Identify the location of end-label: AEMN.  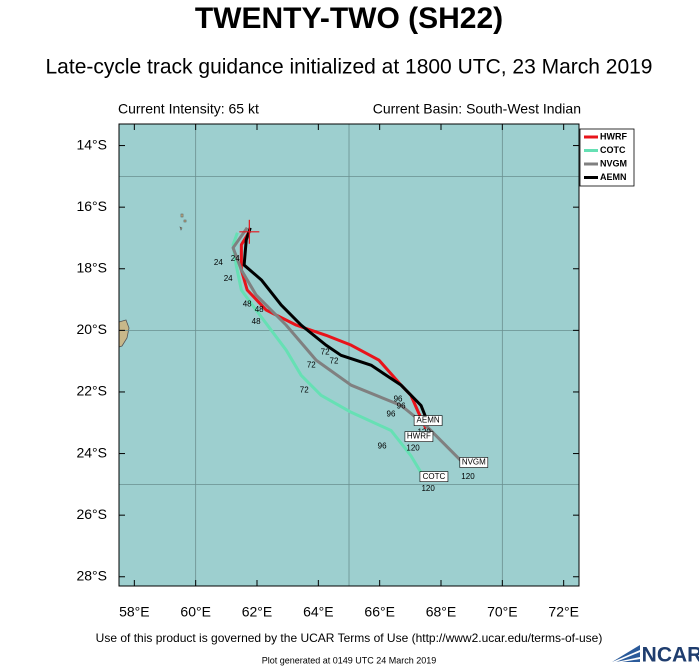
(428, 420).